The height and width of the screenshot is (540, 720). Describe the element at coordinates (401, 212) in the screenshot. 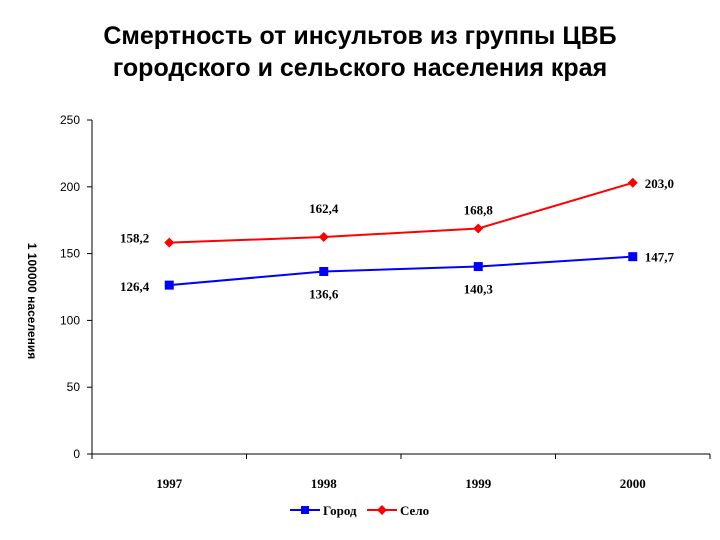

I see `series-line-Село` at that location.